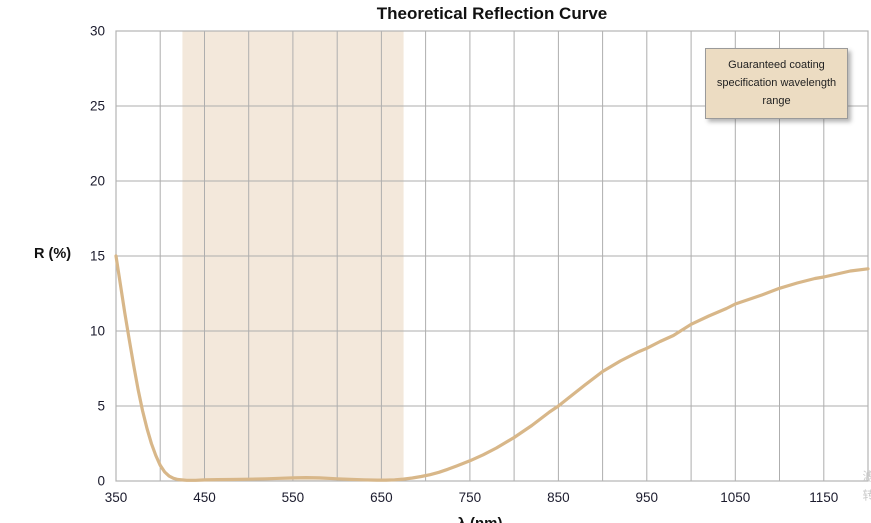 The width and height of the screenshot is (871, 523). Describe the element at coordinates (470, 497) in the screenshot. I see `x-tick-label: 750` at that location.